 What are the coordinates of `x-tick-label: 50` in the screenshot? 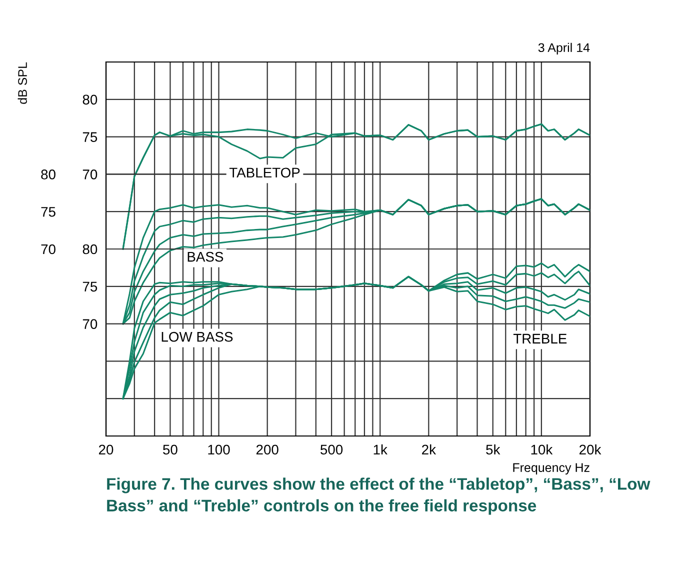 It's located at (170, 449).